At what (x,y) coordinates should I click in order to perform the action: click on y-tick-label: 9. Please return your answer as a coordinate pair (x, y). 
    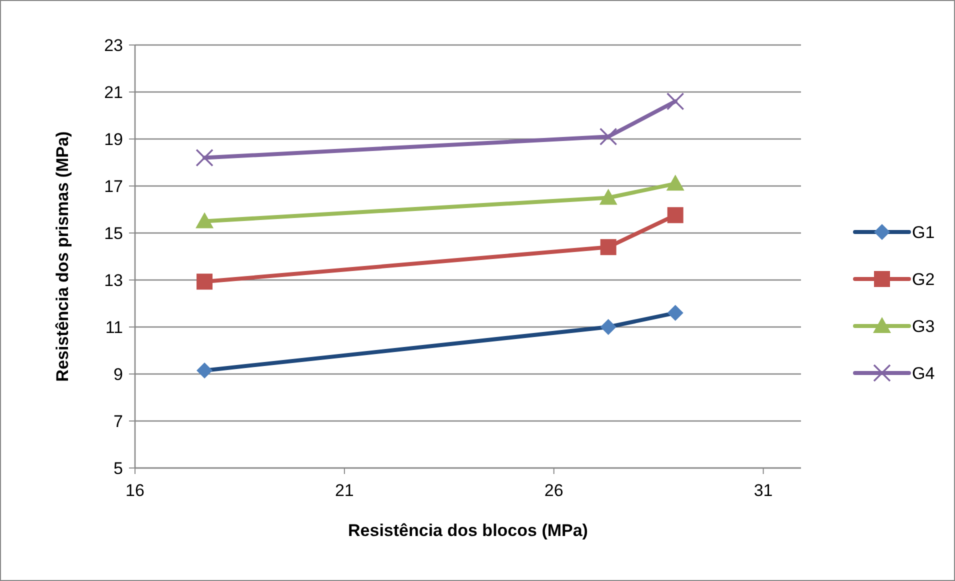
    Looking at the image, I should click on (118, 374).